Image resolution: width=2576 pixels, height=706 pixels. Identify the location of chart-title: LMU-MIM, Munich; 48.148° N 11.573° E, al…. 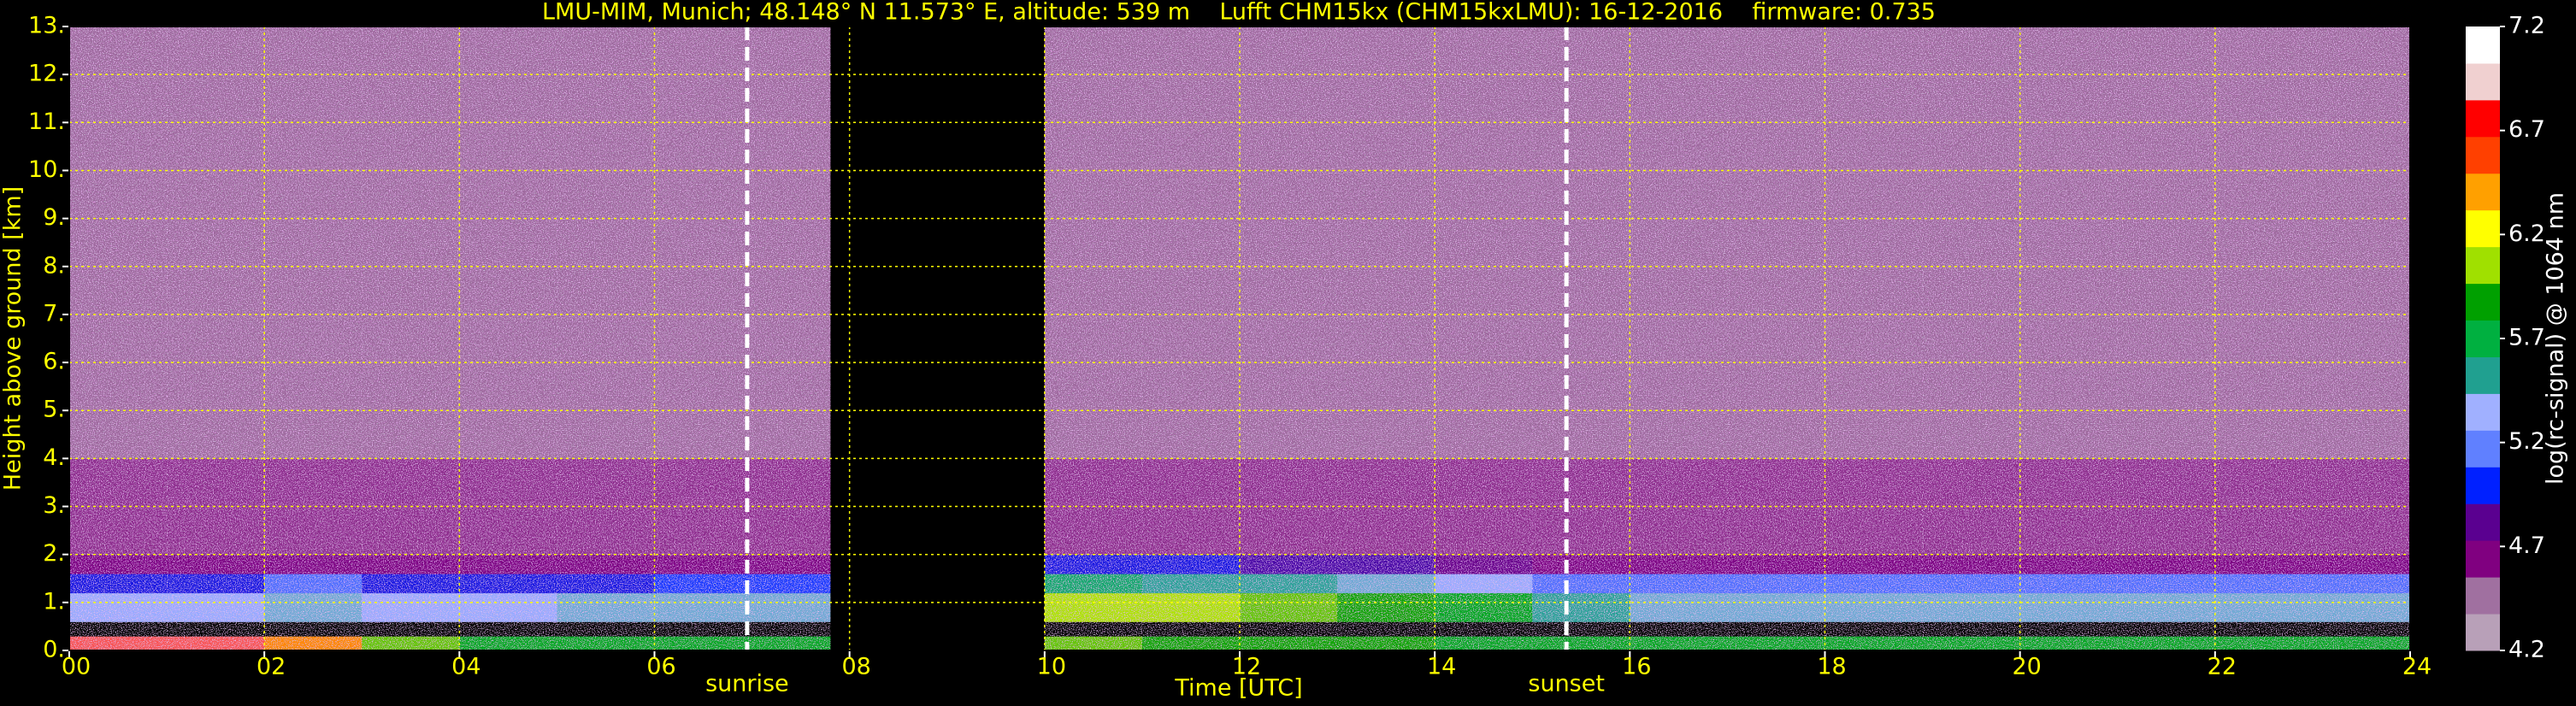
(1239, 13).